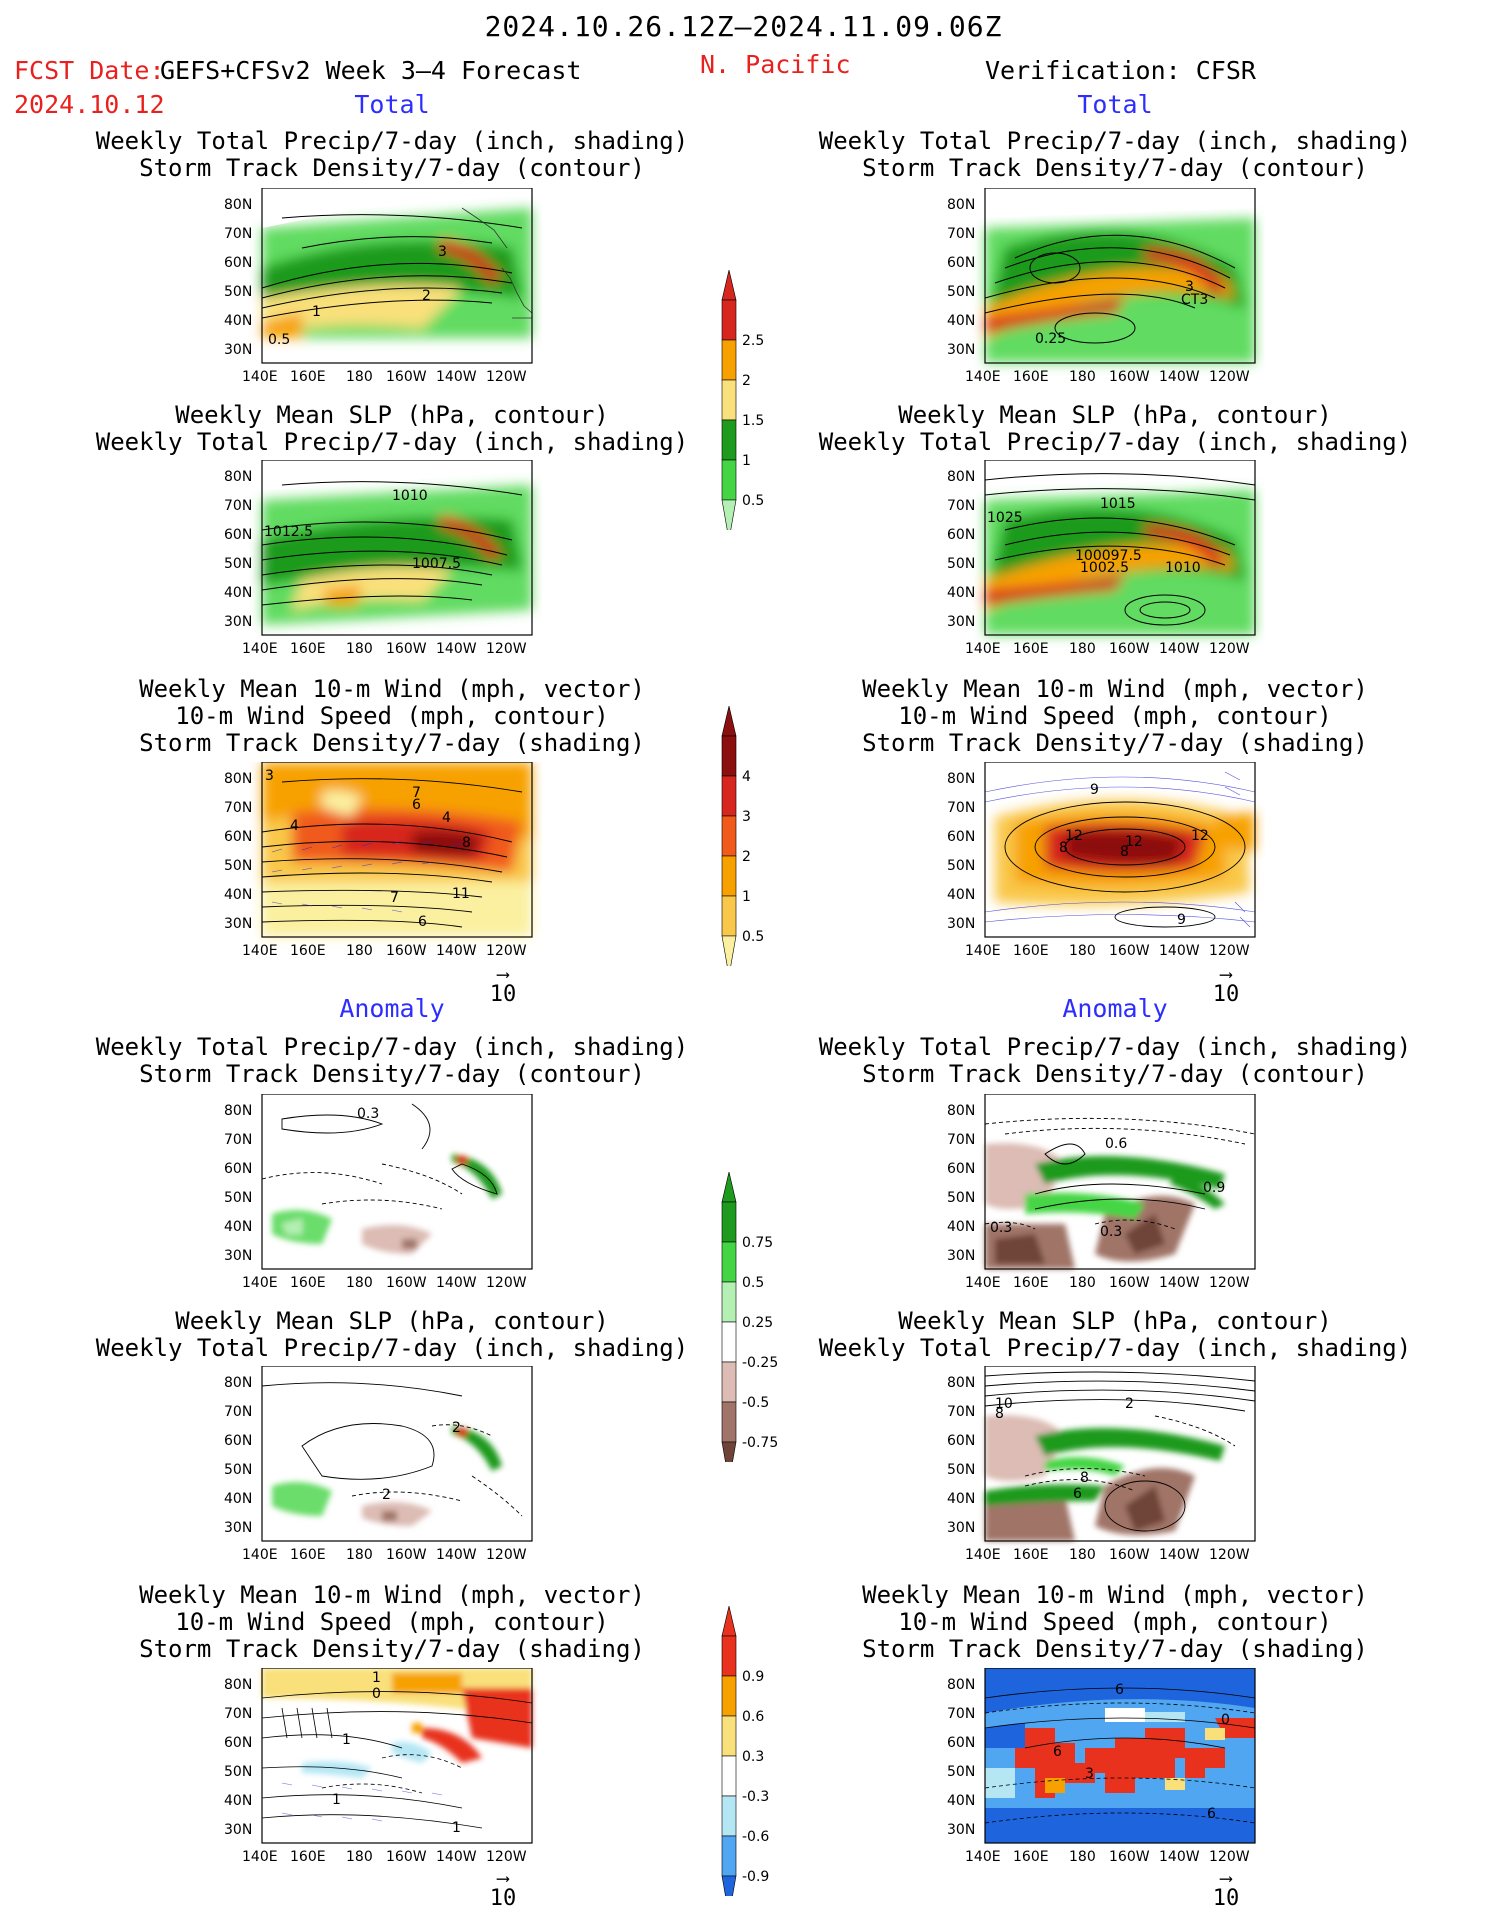 This screenshot has height=1925, width=1487. What do you see at coordinates (729, 721) in the screenshot?
I see `colorbar-top-arrow` at bounding box center [729, 721].